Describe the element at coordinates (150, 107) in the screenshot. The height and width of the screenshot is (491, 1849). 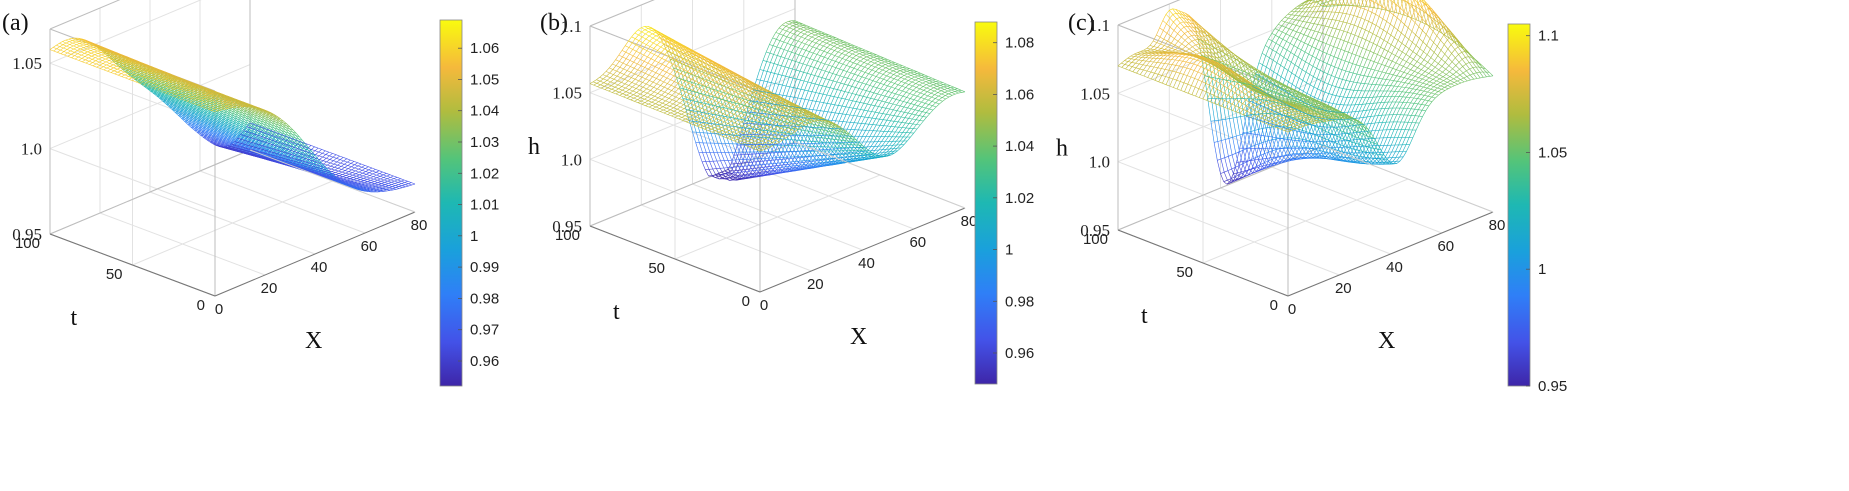
I see `gridline` at that location.